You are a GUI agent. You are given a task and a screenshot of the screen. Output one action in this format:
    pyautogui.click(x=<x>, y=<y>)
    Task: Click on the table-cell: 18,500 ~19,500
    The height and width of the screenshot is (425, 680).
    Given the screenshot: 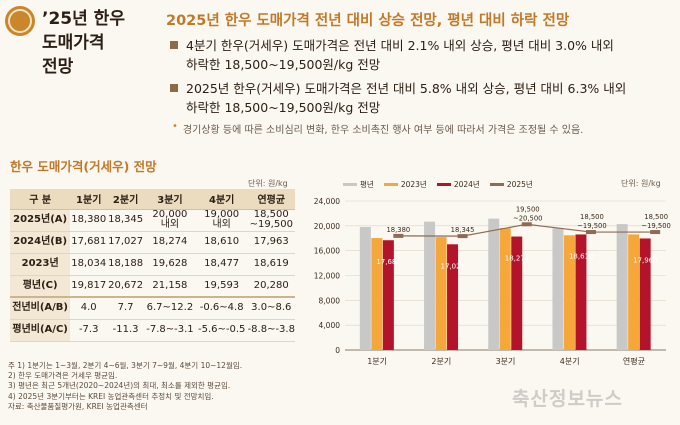 What is the action you would take?
    pyautogui.click(x=271, y=220)
    